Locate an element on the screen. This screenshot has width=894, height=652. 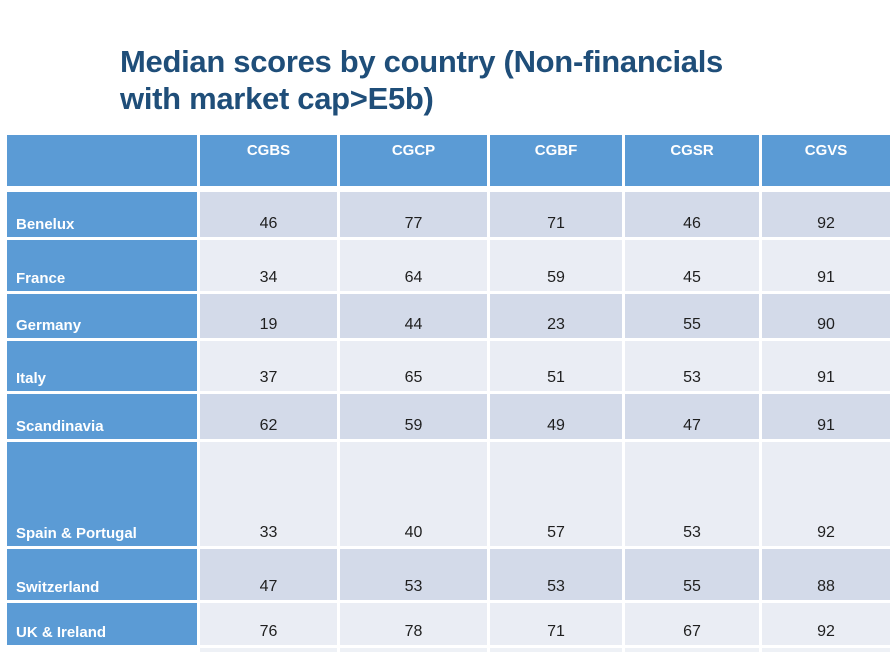
column-header-cgbf: CGBF is located at coordinates (556, 162).